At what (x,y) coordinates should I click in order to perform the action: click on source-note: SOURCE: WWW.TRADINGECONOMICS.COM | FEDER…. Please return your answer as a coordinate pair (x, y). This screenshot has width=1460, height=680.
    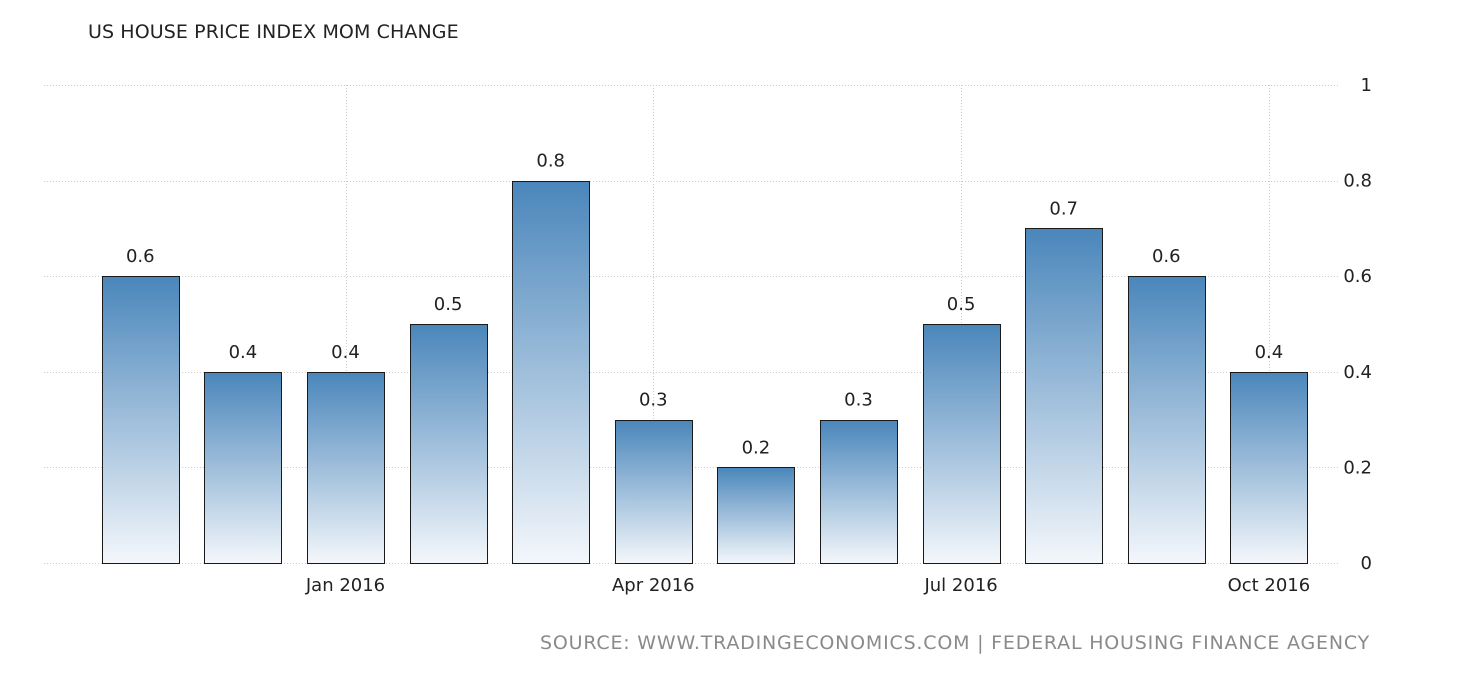
    Looking at the image, I should click on (955, 643).